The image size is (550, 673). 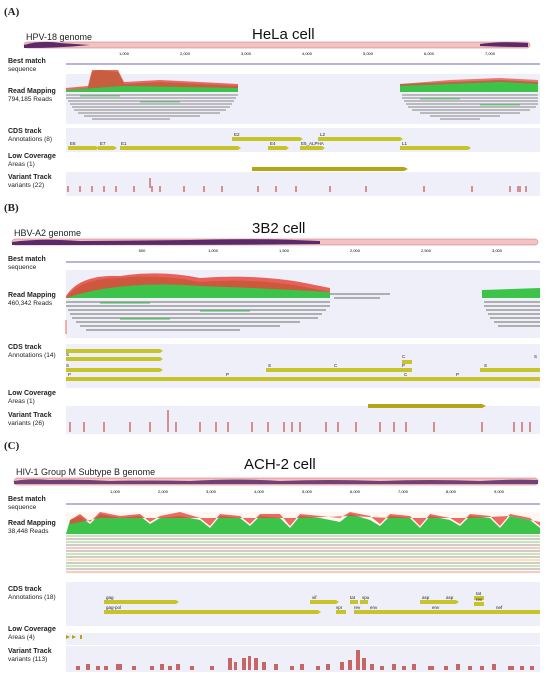 I want to click on panel-label: (A), so click(x=12, y=12).